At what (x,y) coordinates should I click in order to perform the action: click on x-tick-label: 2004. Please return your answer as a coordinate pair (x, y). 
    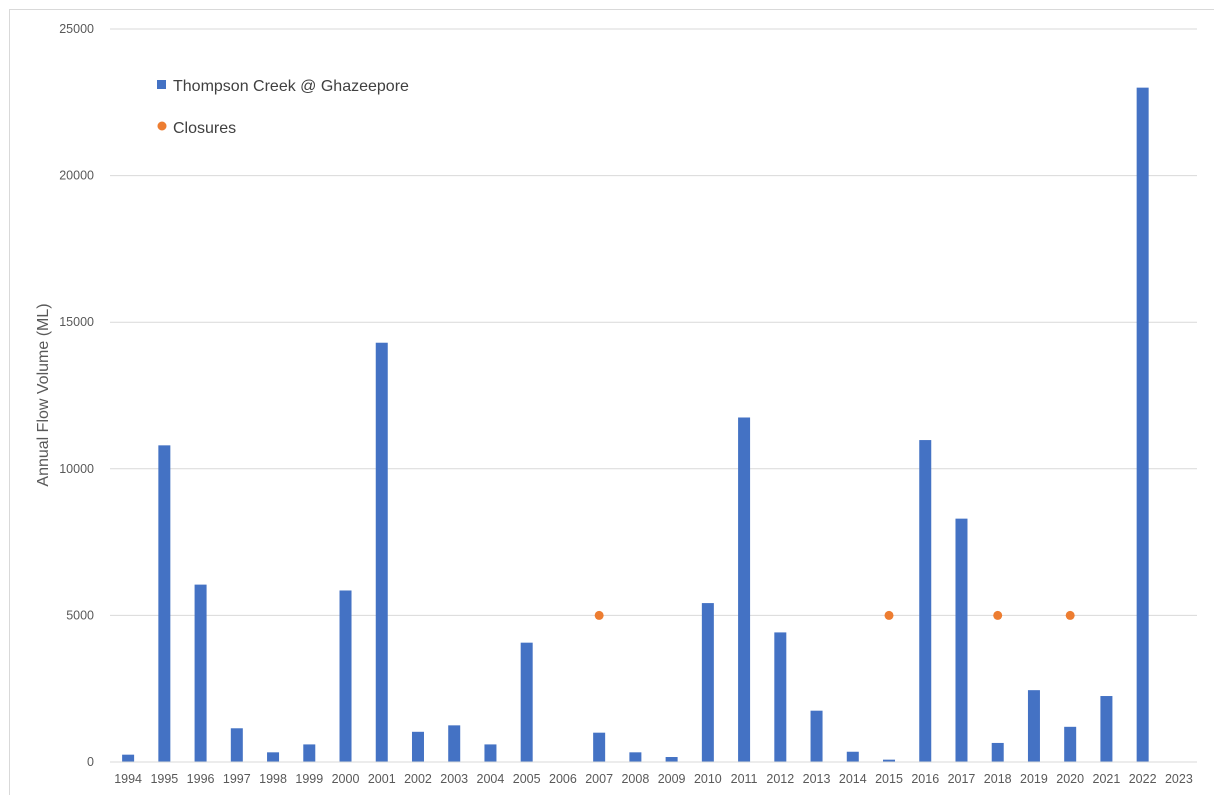
    Looking at the image, I should click on (491, 779).